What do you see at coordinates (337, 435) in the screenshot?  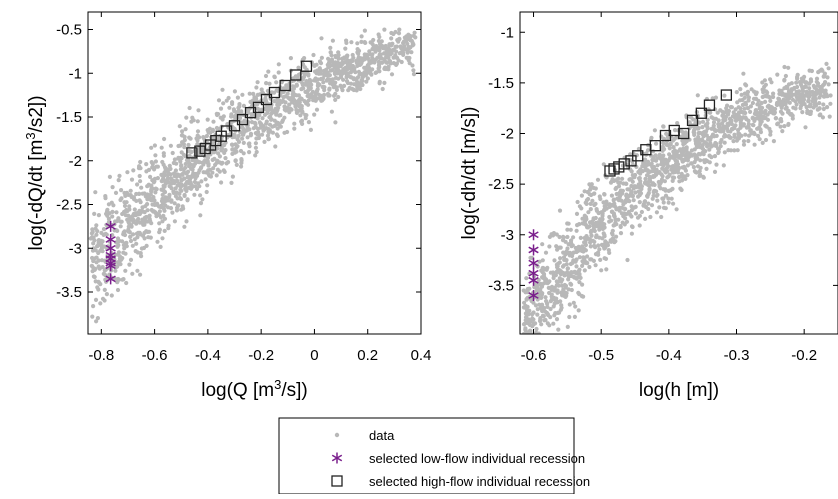 I see `legend-dot-marker` at bounding box center [337, 435].